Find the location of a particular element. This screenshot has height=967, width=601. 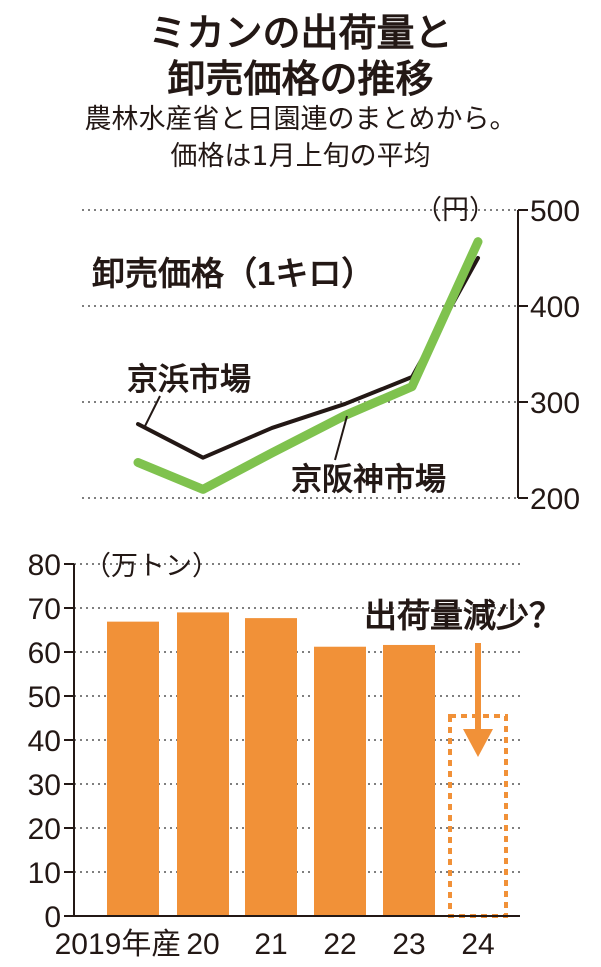

price-y-tick-label: 200 is located at coordinates (555, 496).